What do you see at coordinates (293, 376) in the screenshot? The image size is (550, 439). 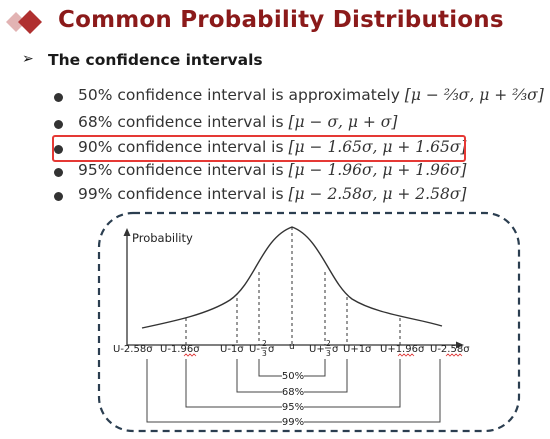 I see `bracket-label-50: 50%` at bounding box center [293, 376].